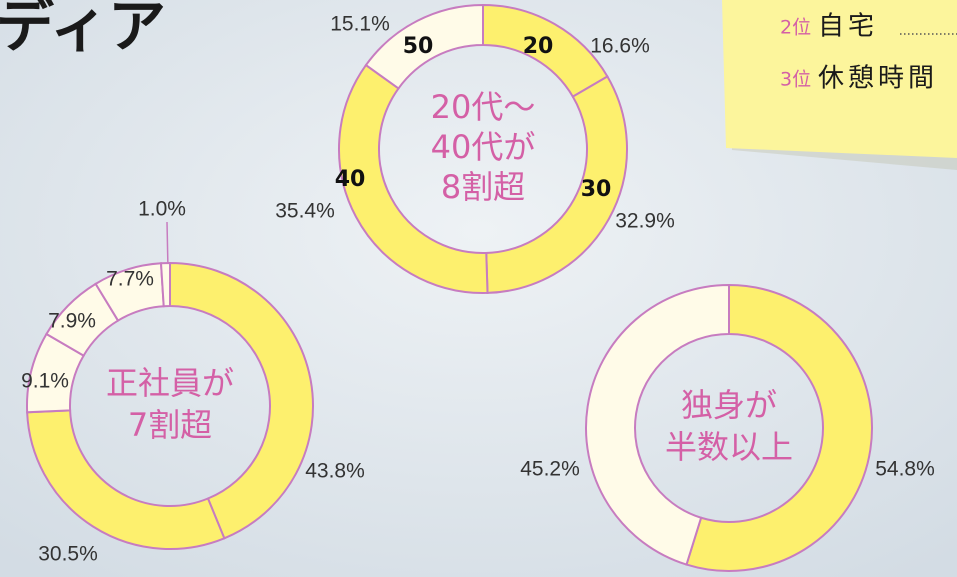 Image resolution: width=957 pixels, height=577 pixels. Describe the element at coordinates (729, 447) in the screenshot. I see `center-annotation: 半数以上` at that location.